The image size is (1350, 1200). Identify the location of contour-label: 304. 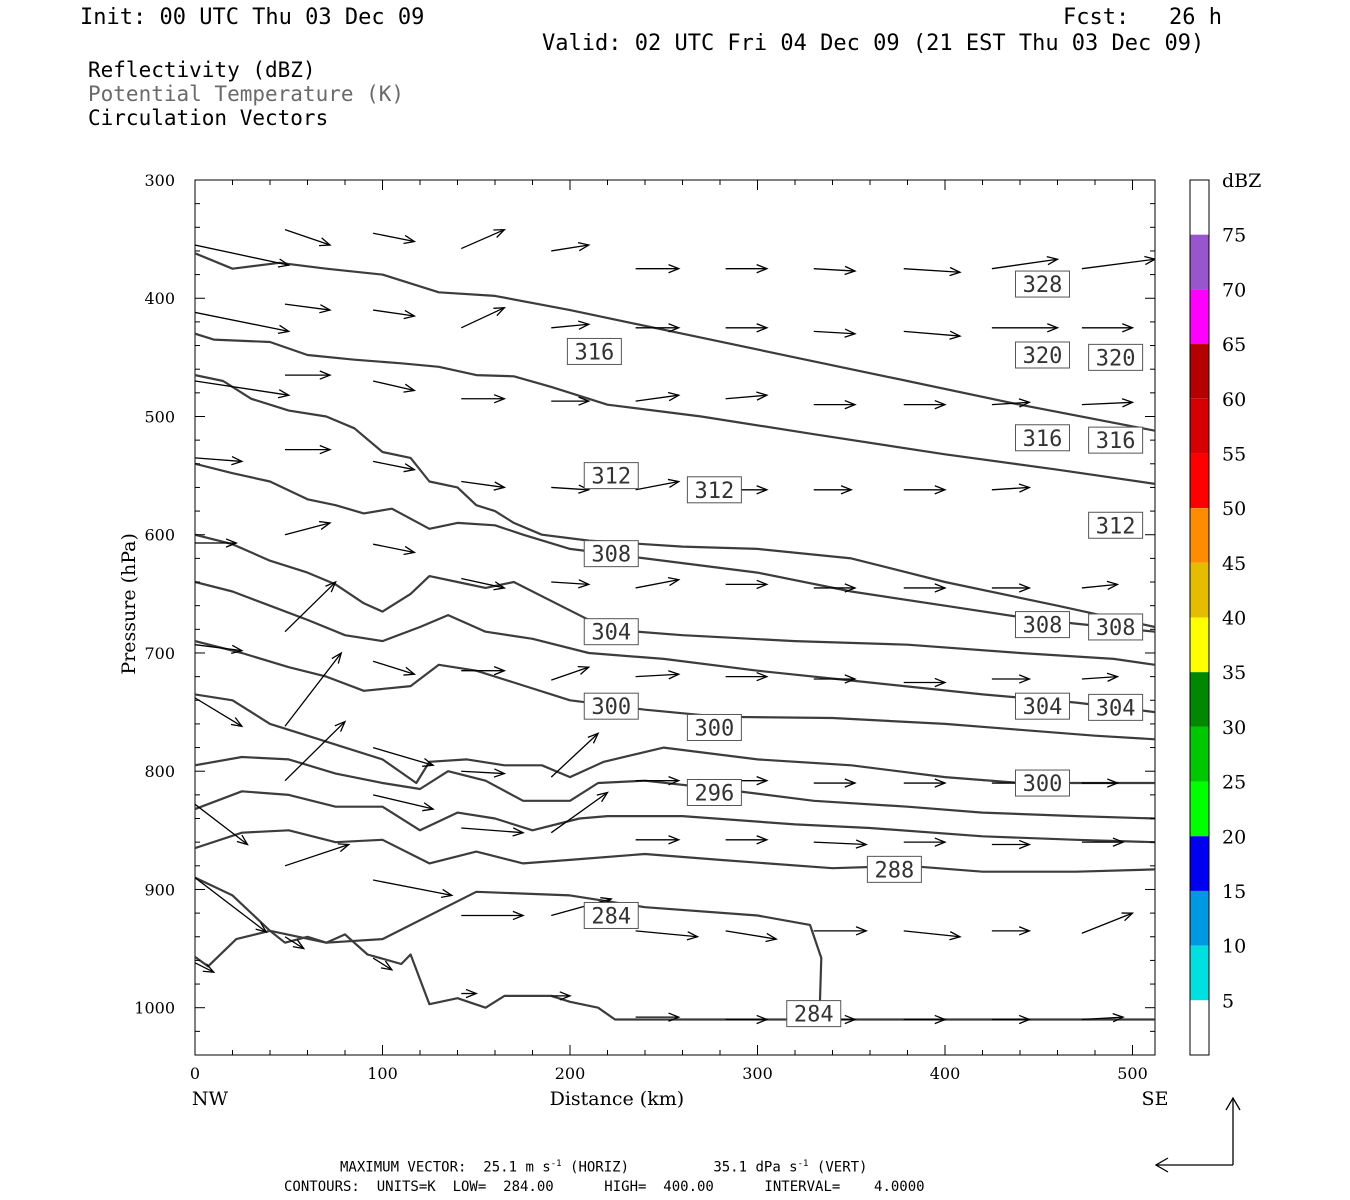
(1116, 708).